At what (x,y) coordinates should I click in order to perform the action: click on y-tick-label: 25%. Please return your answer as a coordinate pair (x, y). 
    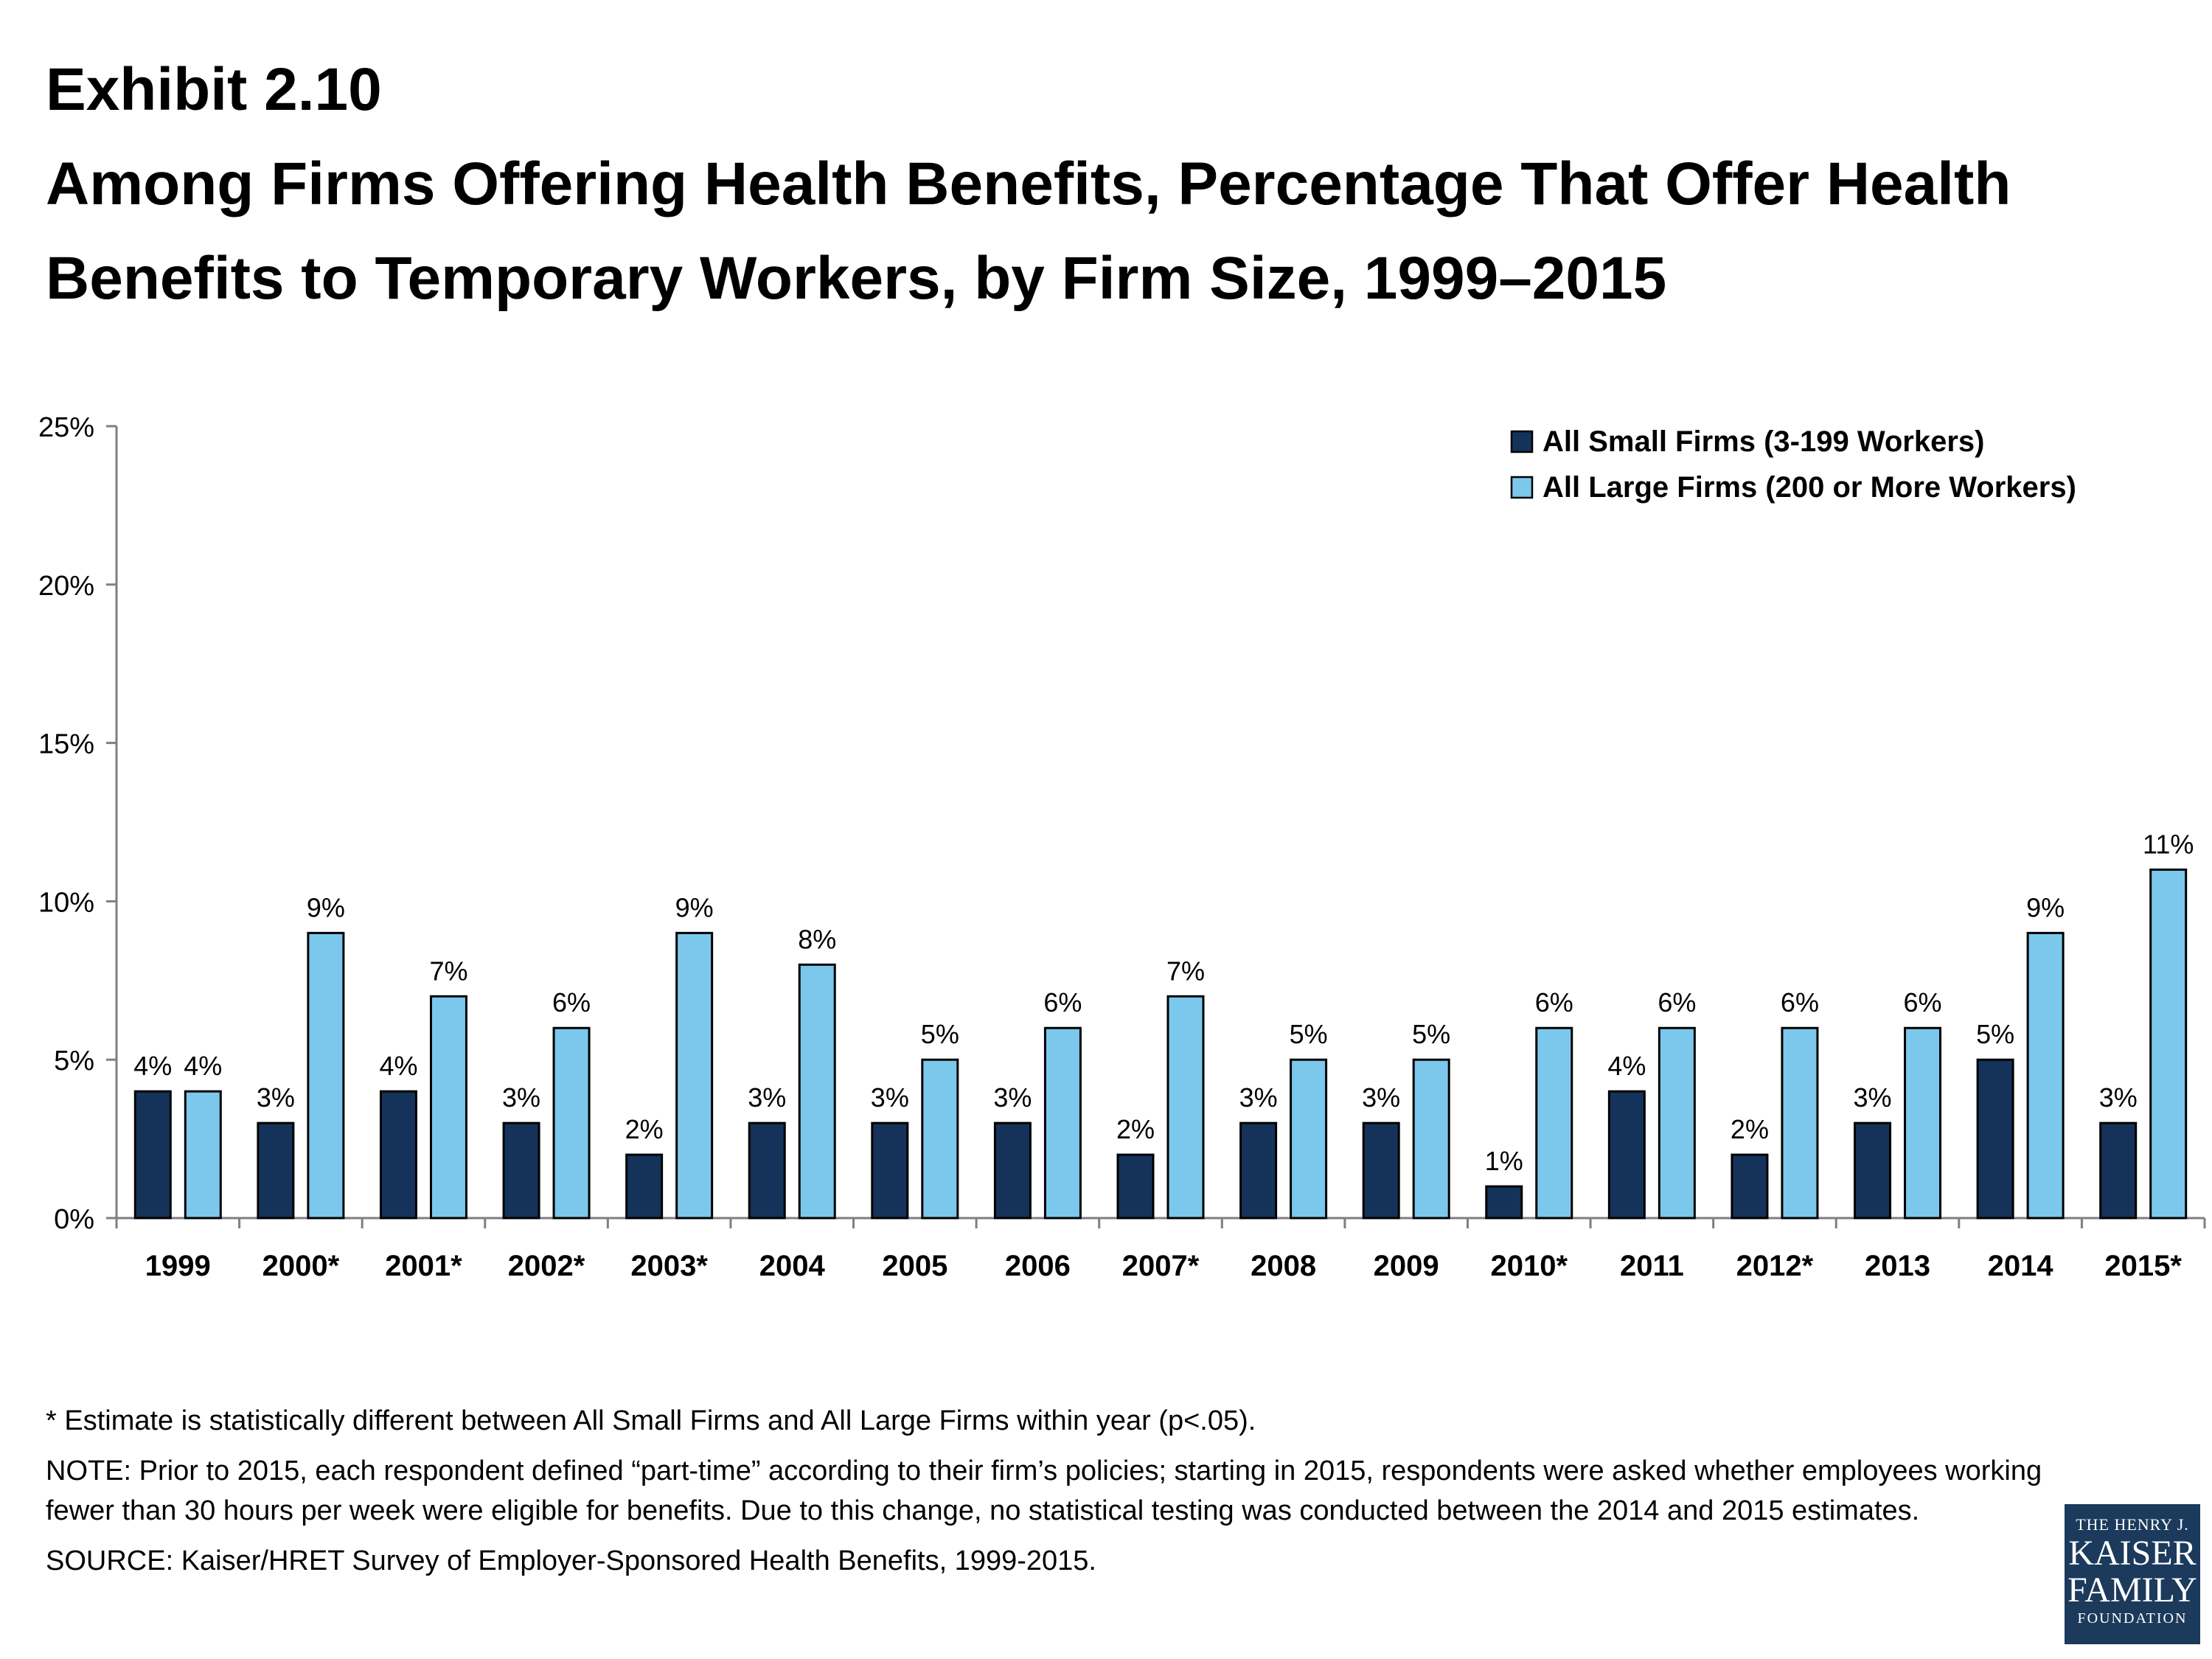
    Looking at the image, I should click on (66, 427).